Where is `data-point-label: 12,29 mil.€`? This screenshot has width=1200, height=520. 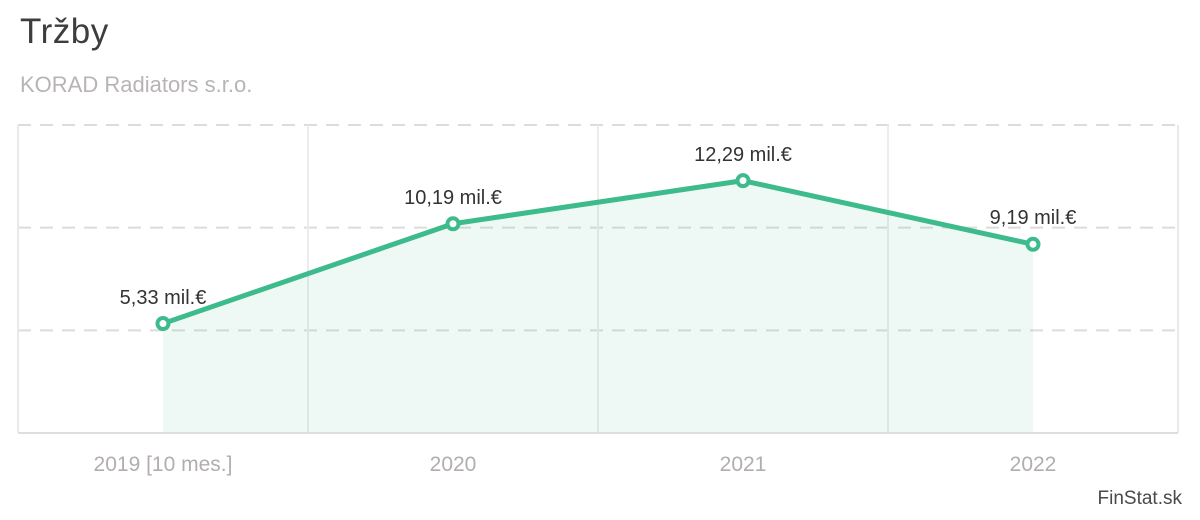 data-point-label: 12,29 mil.€ is located at coordinates (743, 154).